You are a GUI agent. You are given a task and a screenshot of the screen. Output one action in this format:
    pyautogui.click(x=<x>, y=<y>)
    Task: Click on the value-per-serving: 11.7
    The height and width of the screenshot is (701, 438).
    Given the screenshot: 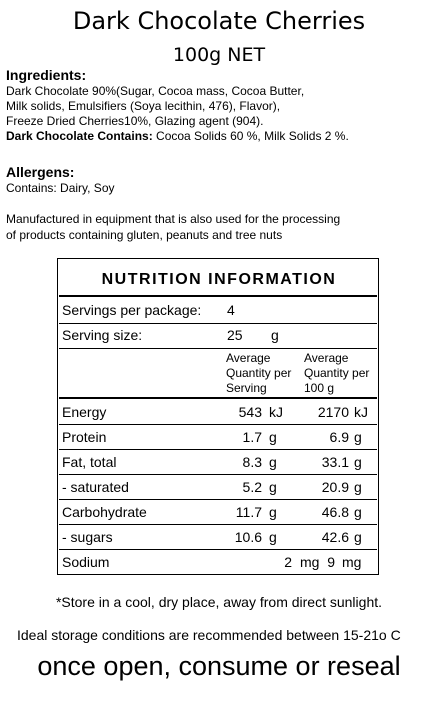 What is the action you would take?
    pyautogui.click(x=248, y=512)
    